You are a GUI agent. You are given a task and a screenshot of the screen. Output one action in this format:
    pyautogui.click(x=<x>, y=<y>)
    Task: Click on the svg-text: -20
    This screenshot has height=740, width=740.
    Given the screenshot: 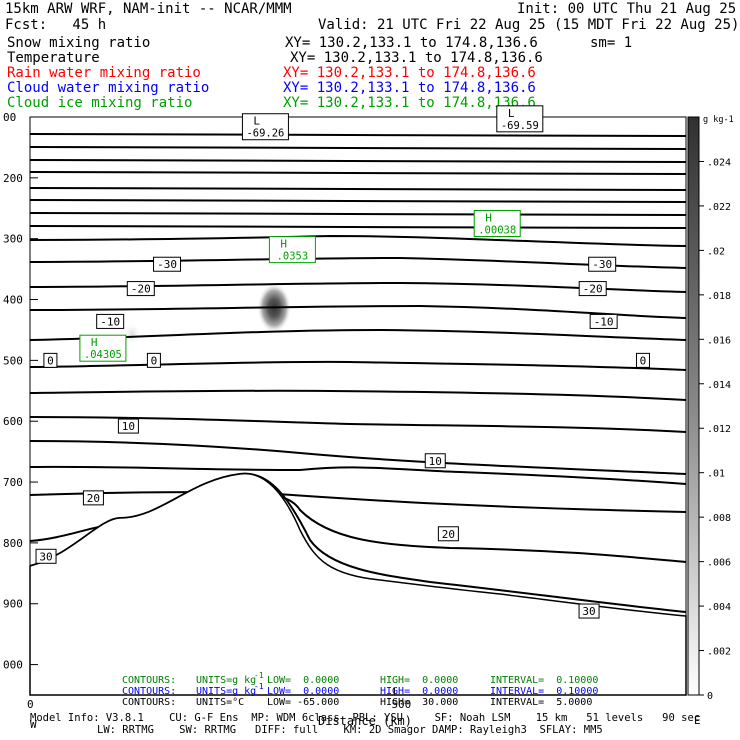 What is the action you would take?
    pyautogui.click(x=141, y=289)
    